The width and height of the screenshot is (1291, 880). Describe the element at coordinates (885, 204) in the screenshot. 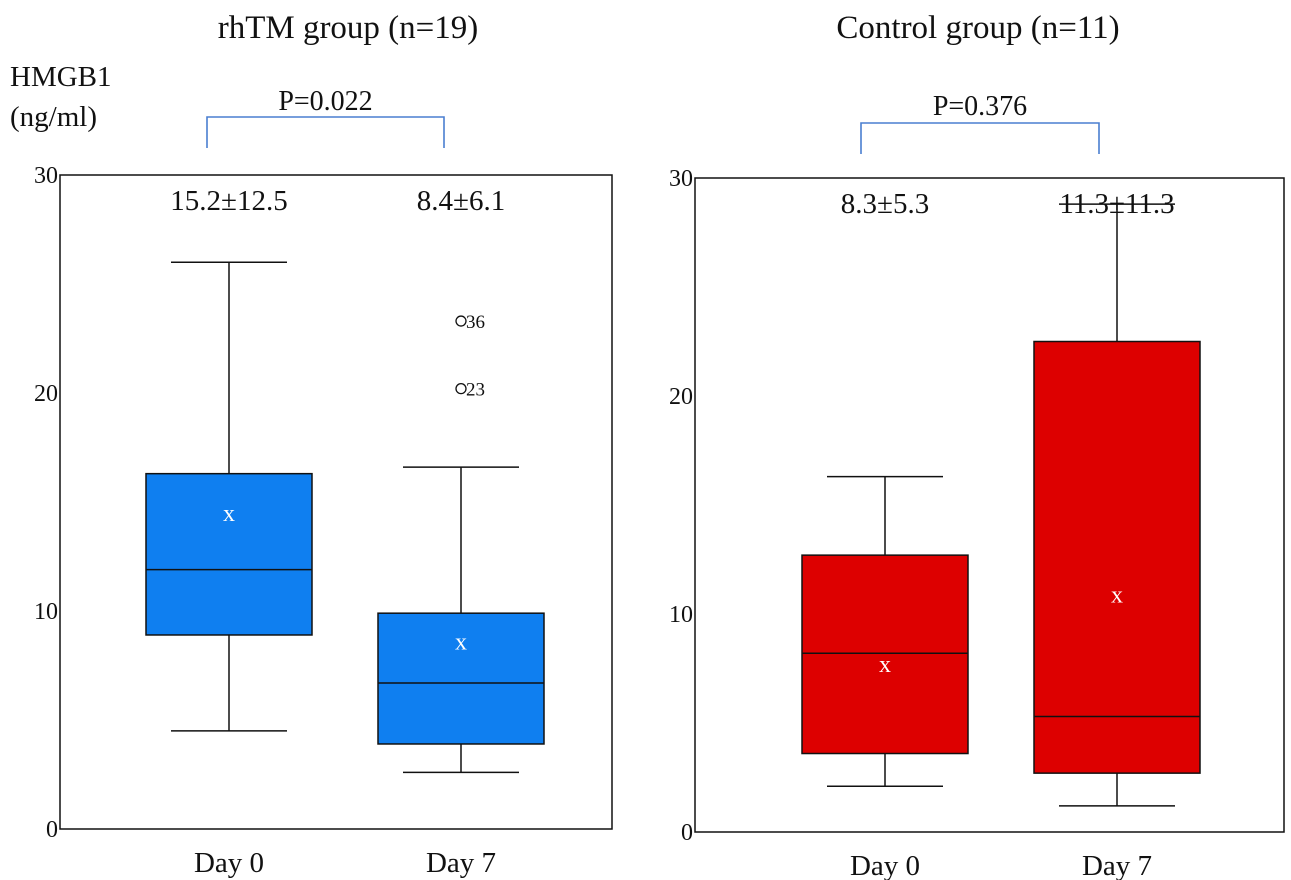

I see `mean-sd-label: 8.3±5.3` at that location.